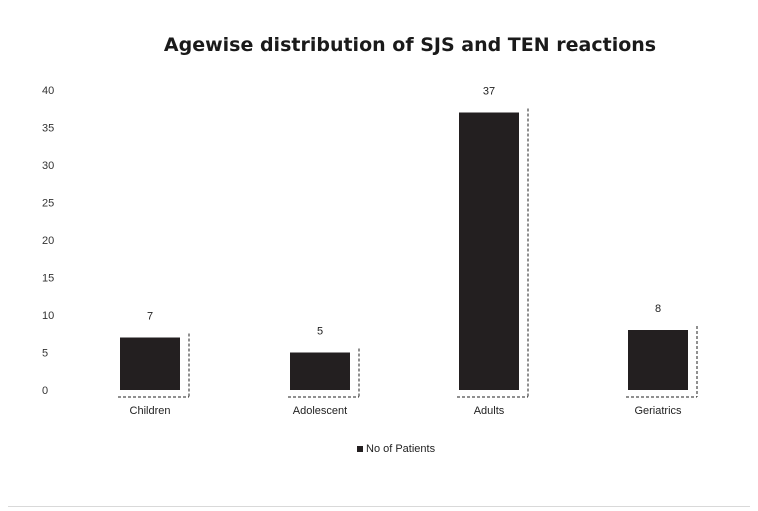 The width and height of the screenshot is (758, 511). I want to click on data-label: 37, so click(489, 92).